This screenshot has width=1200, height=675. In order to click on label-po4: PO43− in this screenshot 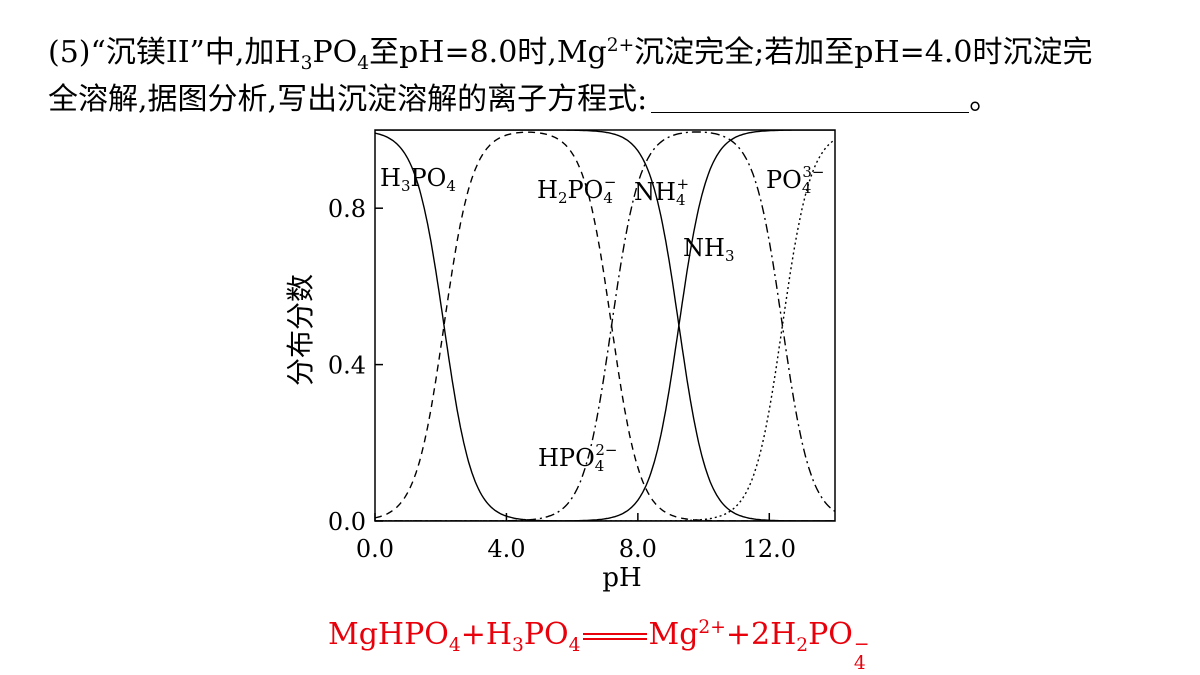, I will do `click(795, 180)`.